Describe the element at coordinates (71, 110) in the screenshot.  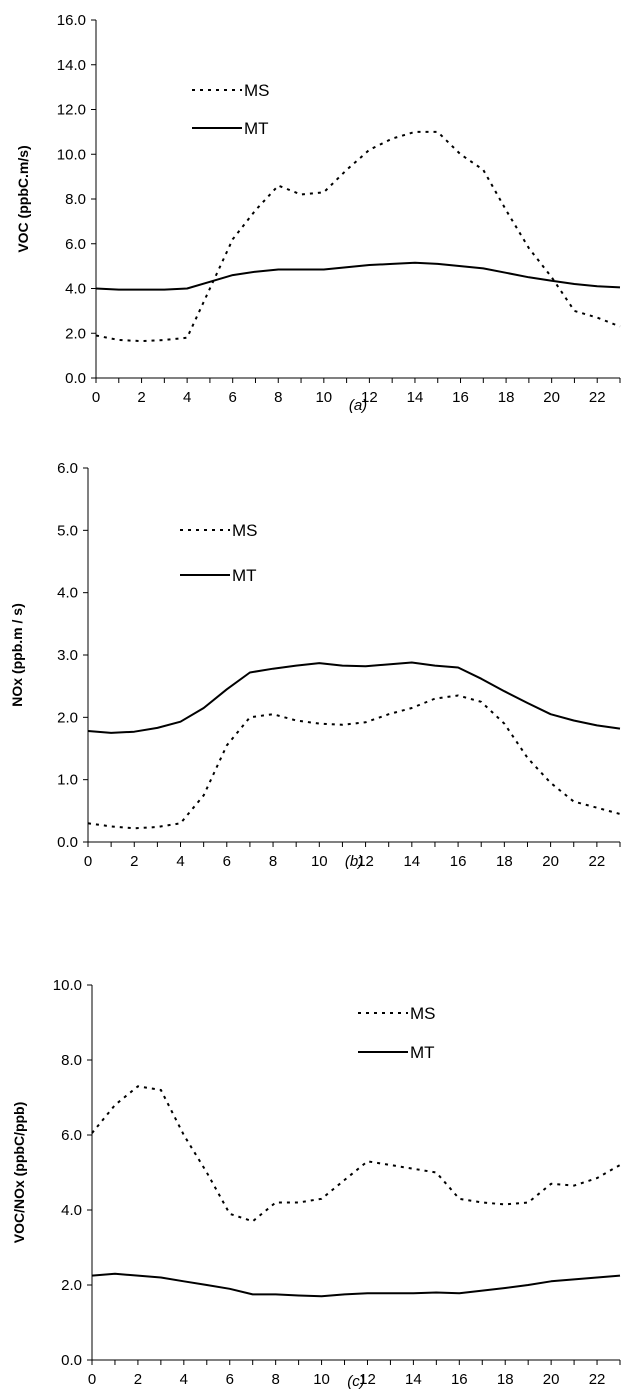
I see `y-tick-label: 12.0` at that location.